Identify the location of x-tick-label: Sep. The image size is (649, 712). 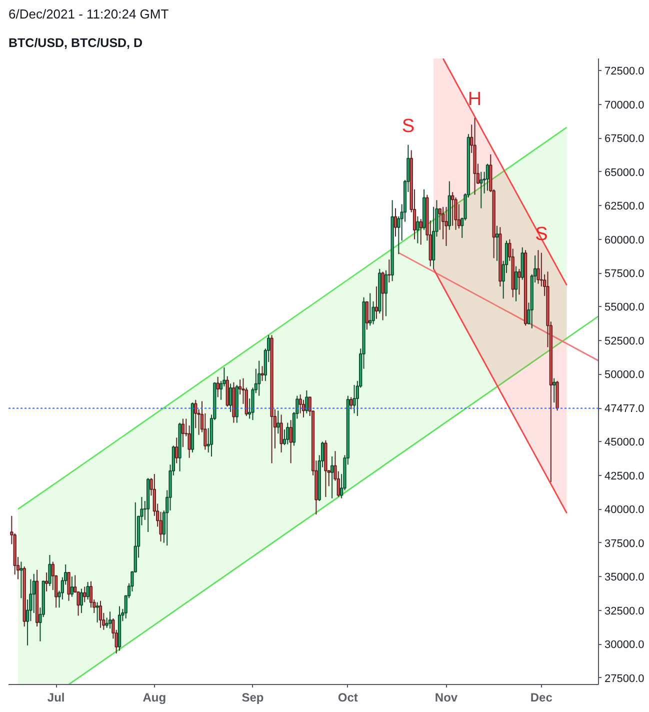
(253, 697).